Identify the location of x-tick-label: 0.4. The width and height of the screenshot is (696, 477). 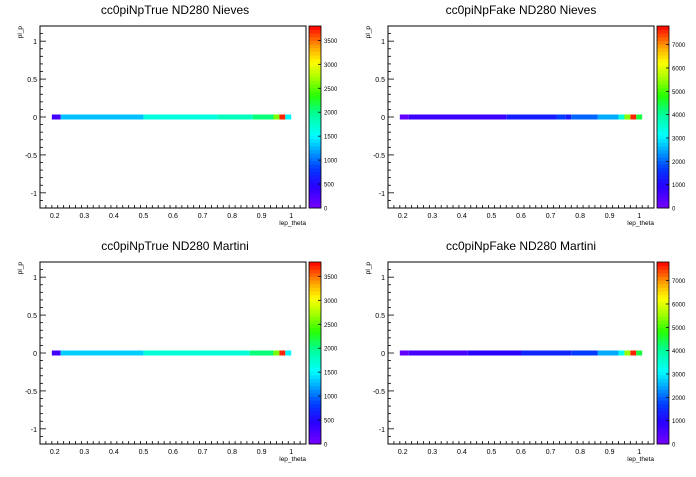
(462, 452).